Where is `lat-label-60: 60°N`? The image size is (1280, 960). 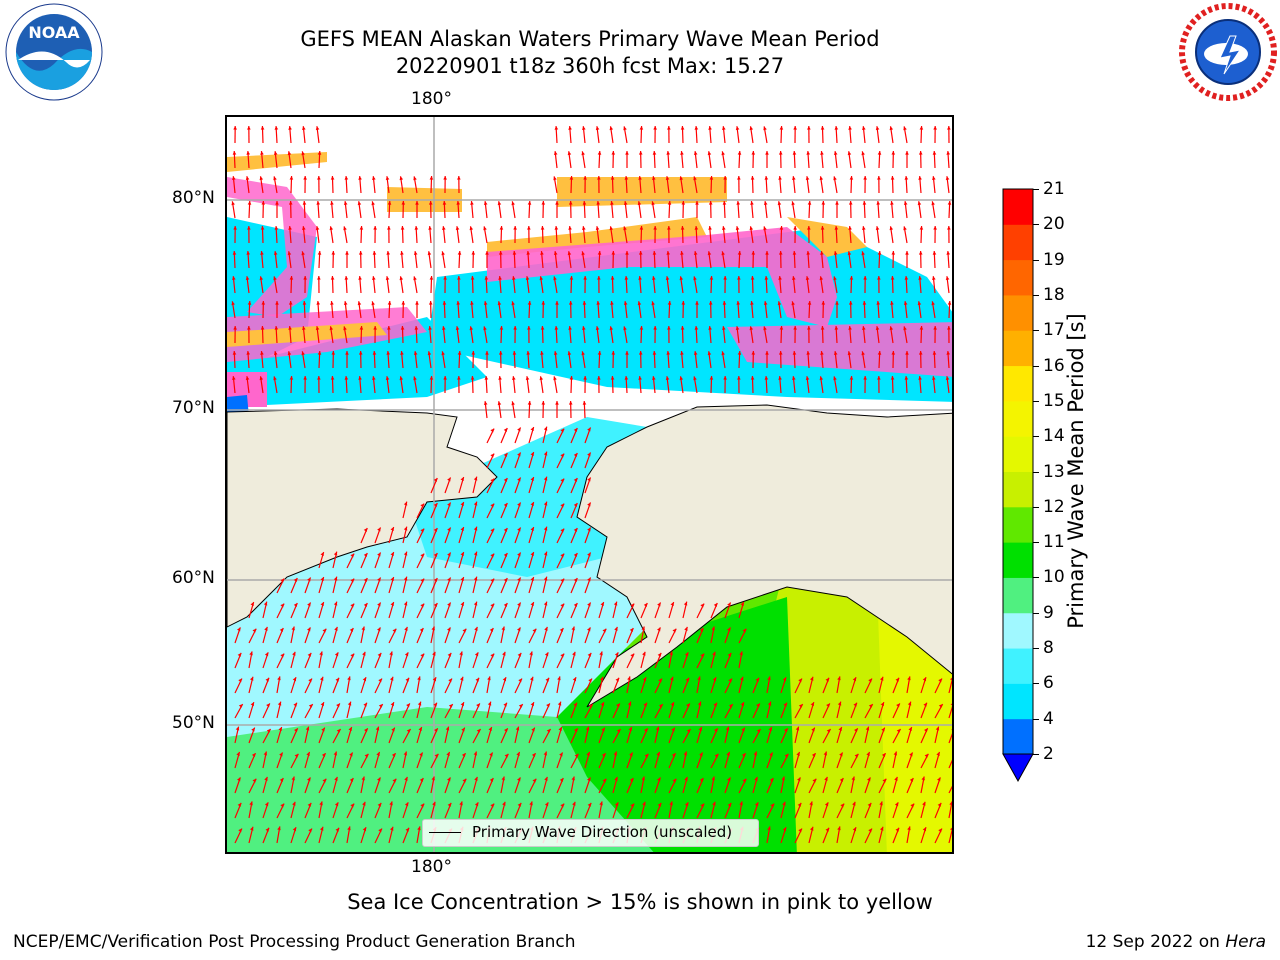
lat-label-60: 60°N is located at coordinates (193, 578).